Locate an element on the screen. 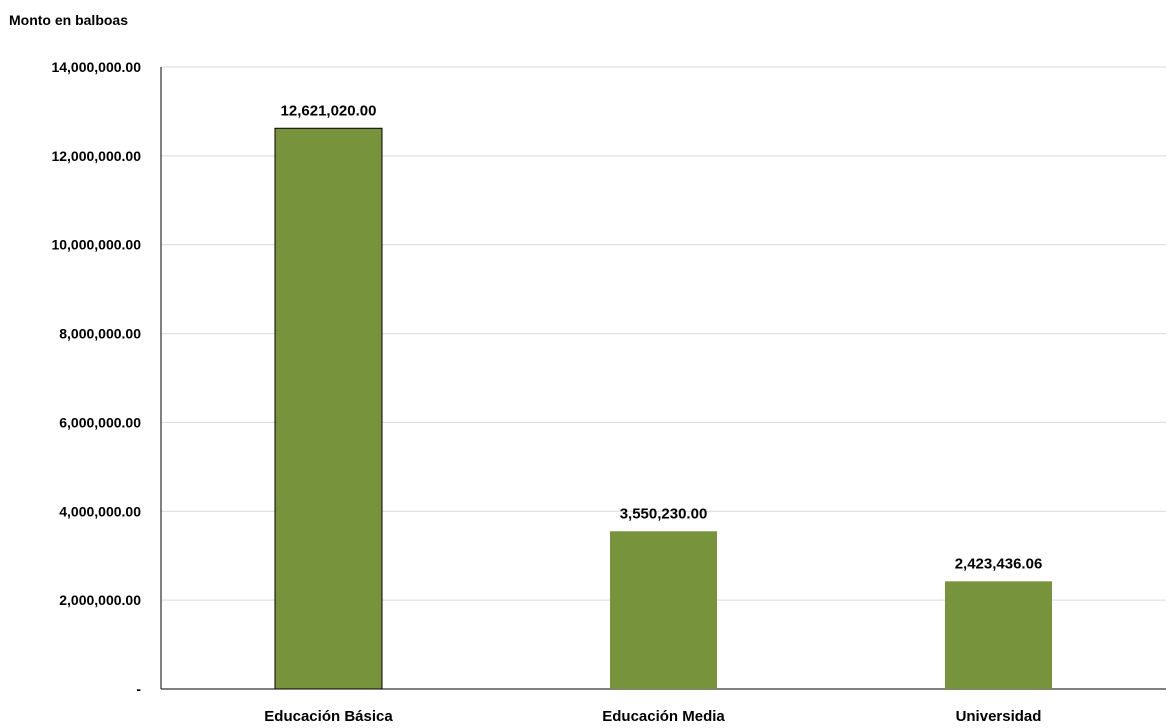 The width and height of the screenshot is (1168, 728). y-tick-label: - is located at coordinates (138, 689).